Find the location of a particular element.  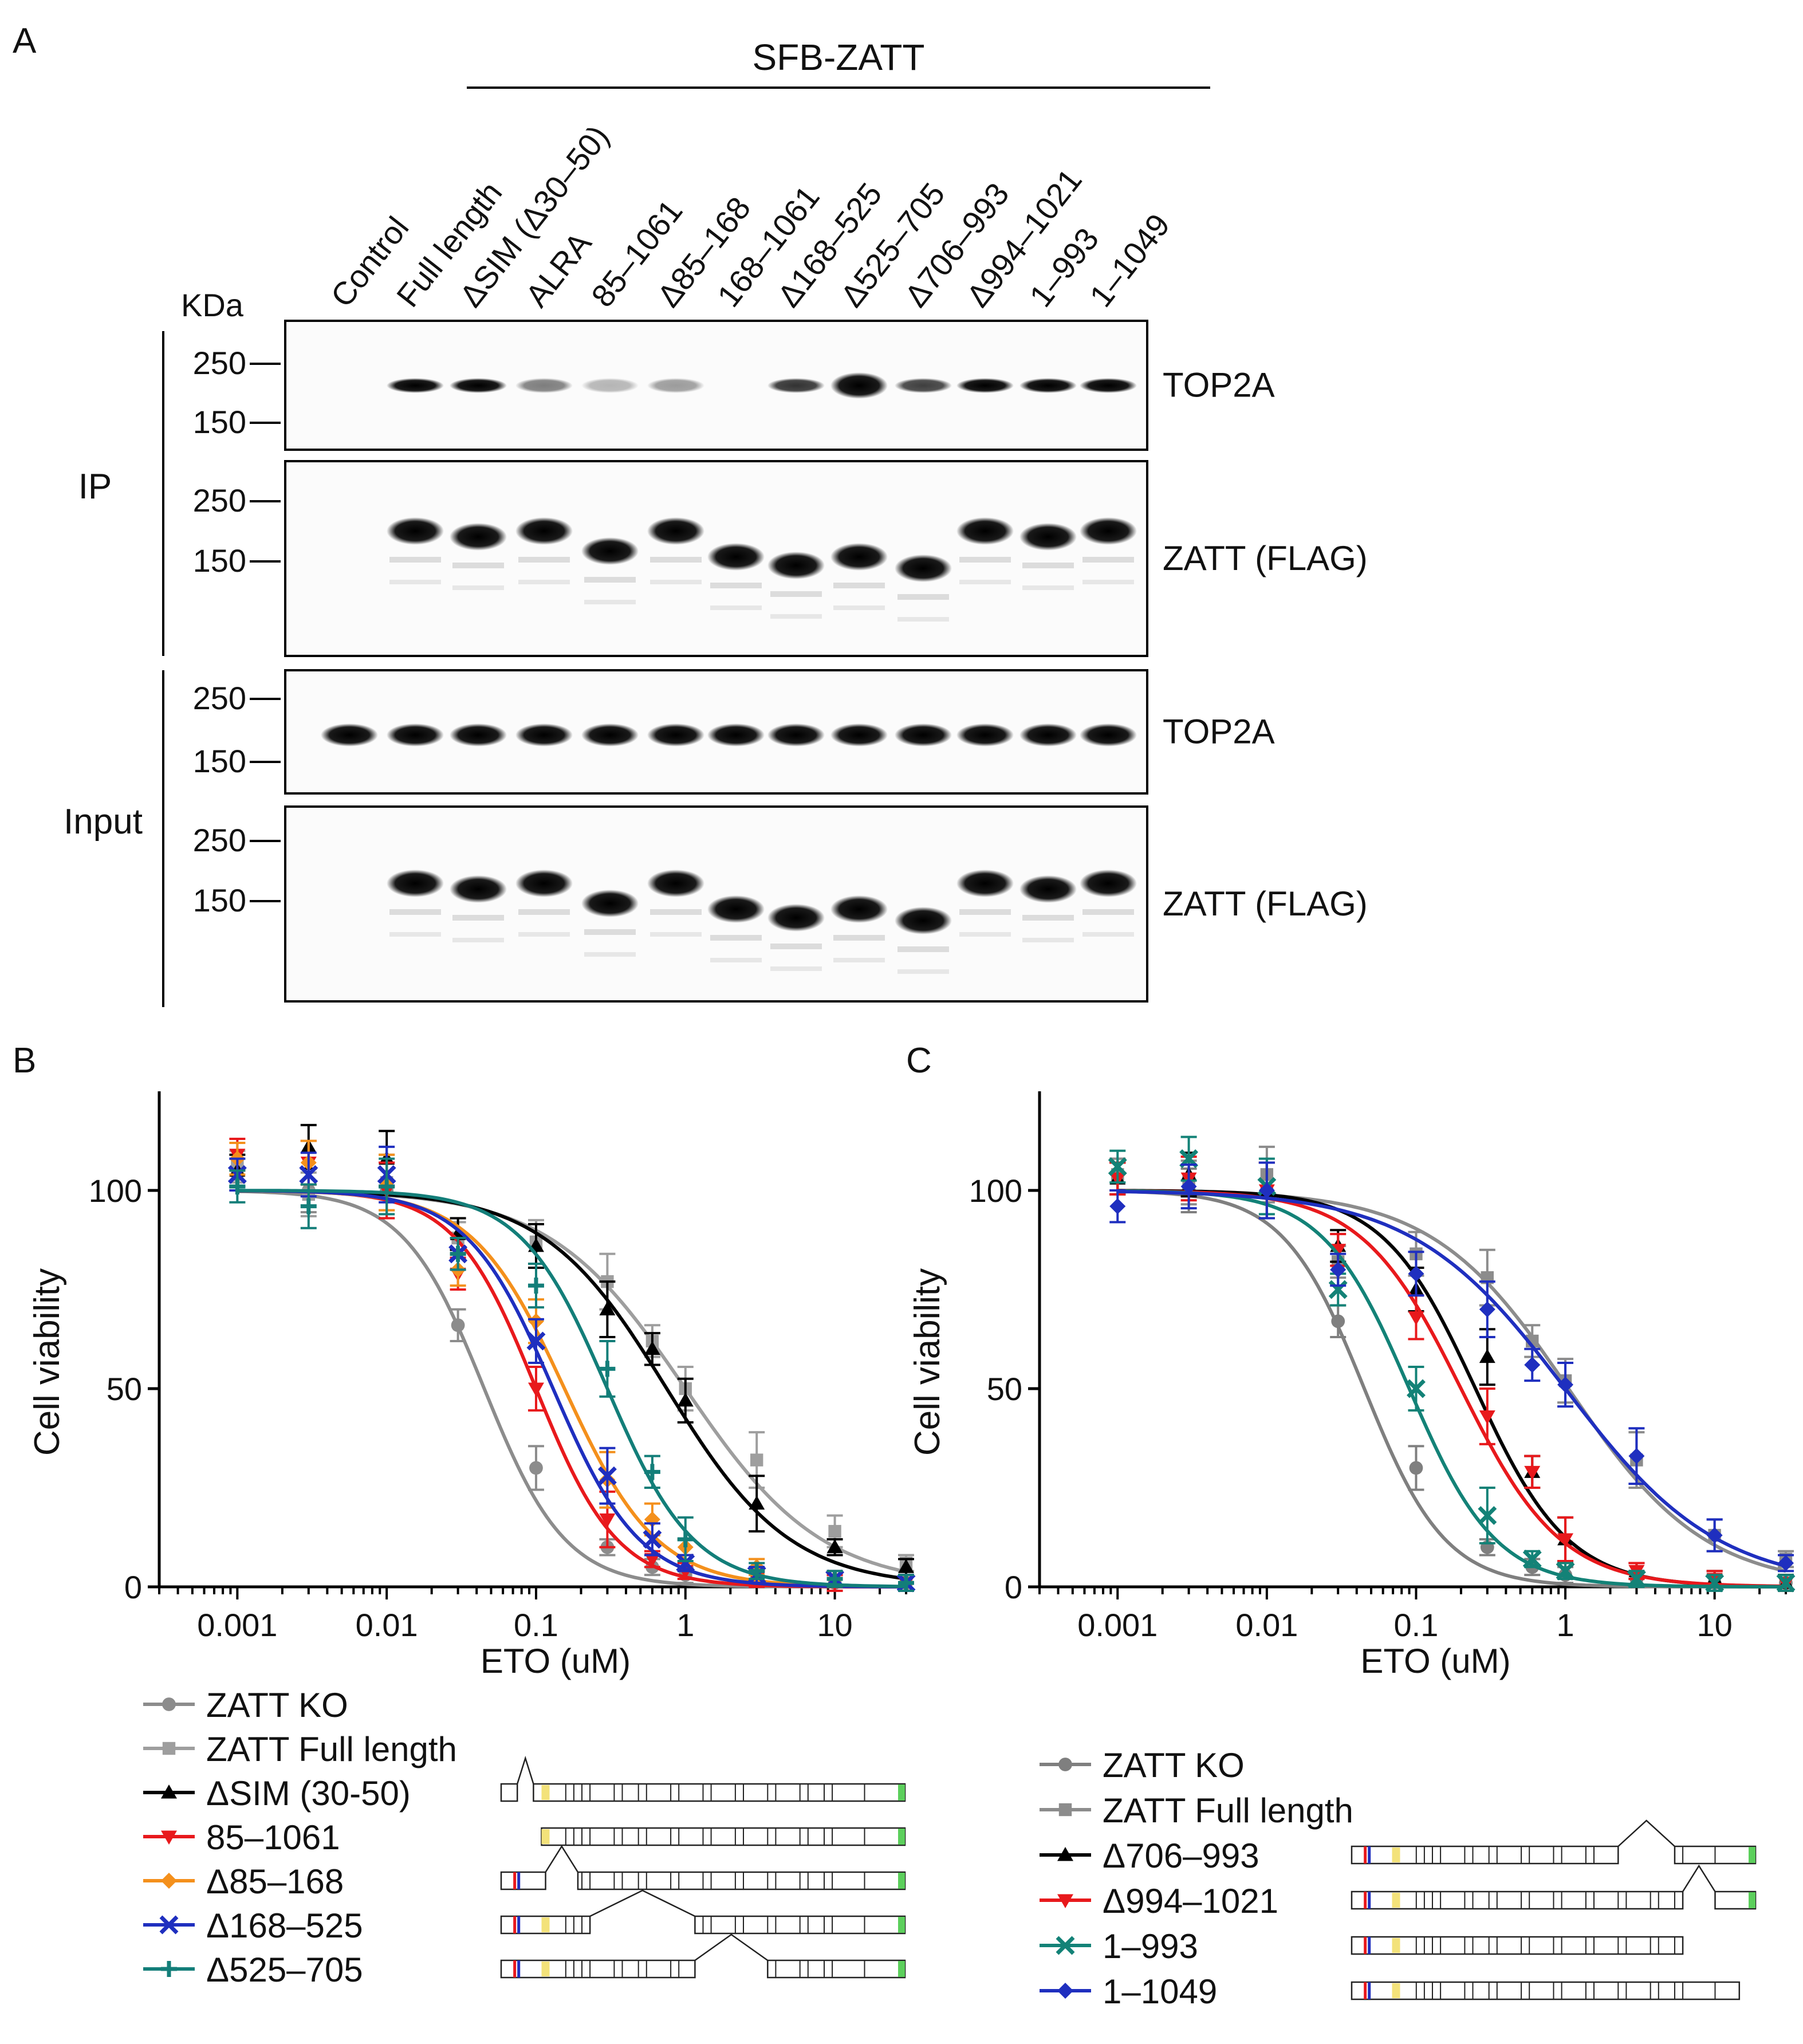

blot-input-zatt: 250 150 ZATT (FLAG) is located at coordinates (780, 904).